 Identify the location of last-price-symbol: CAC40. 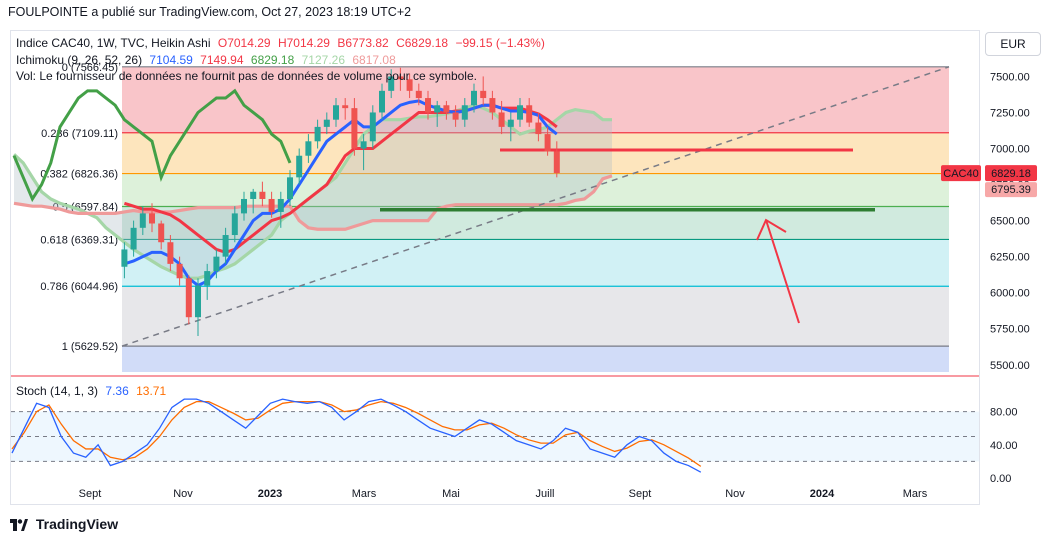
(960, 174).